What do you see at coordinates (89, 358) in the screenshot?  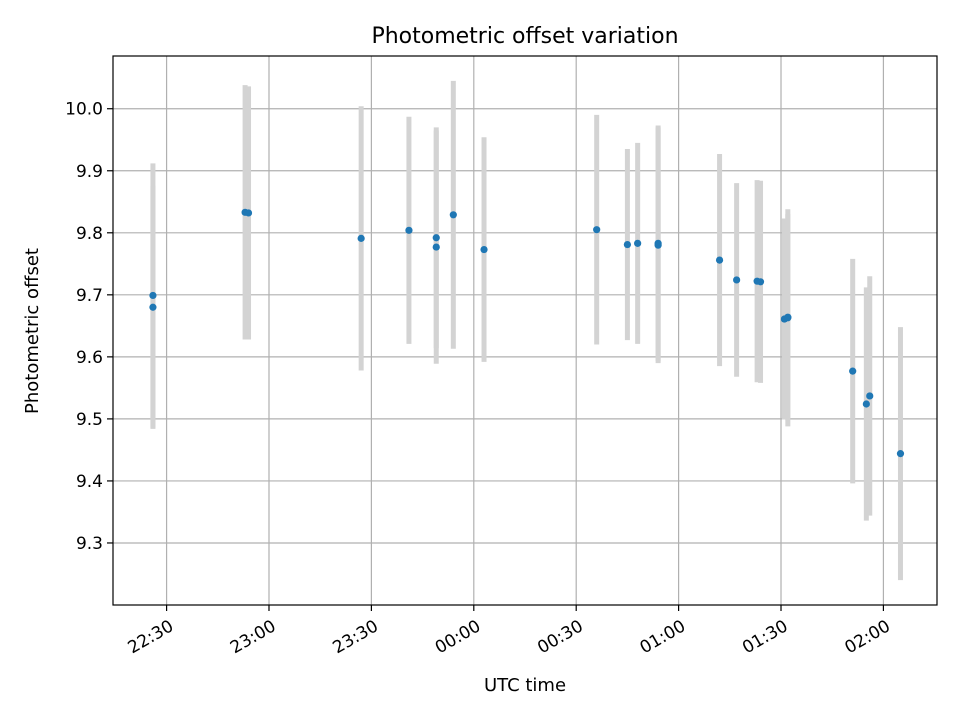 I see `y-tick-label: 9.6` at bounding box center [89, 358].